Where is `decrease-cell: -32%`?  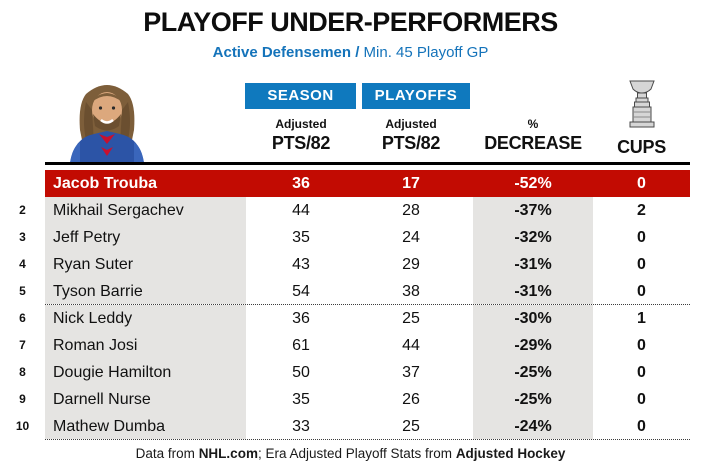 decrease-cell: -32% is located at coordinates (533, 237).